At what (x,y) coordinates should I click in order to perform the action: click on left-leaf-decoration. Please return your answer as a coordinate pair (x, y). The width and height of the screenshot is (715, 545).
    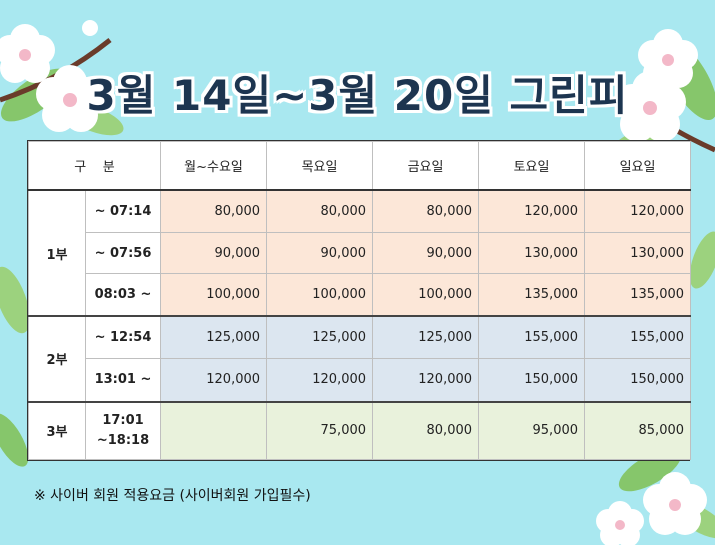
    Looking at the image, I should click on (15, 300).